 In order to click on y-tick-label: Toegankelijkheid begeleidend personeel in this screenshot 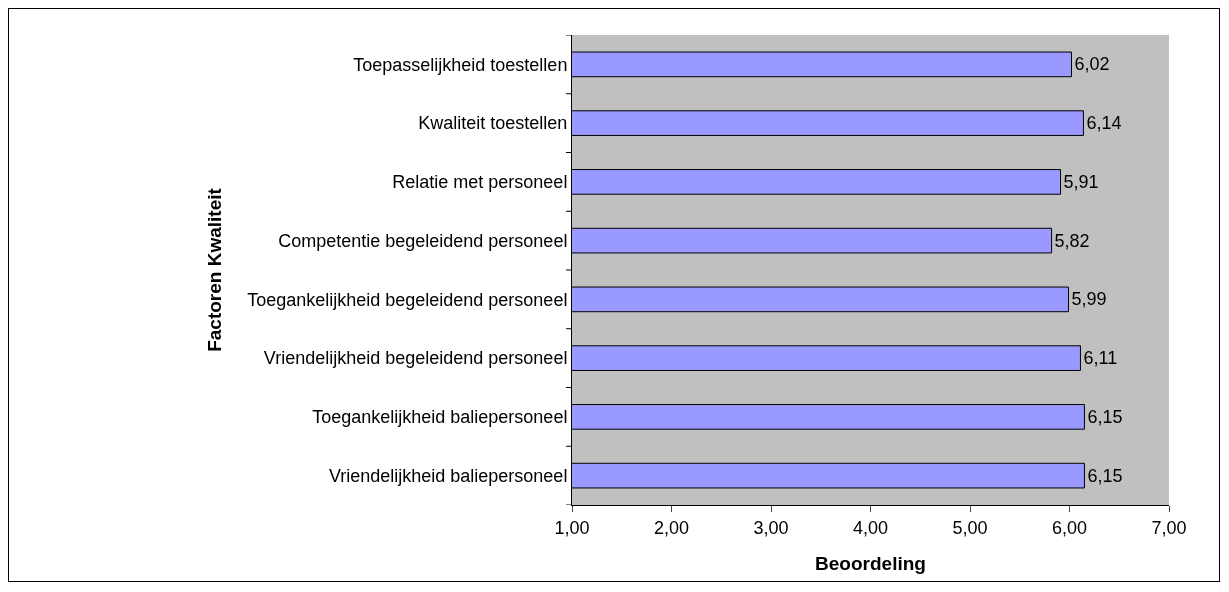, I will do `click(407, 299)`.